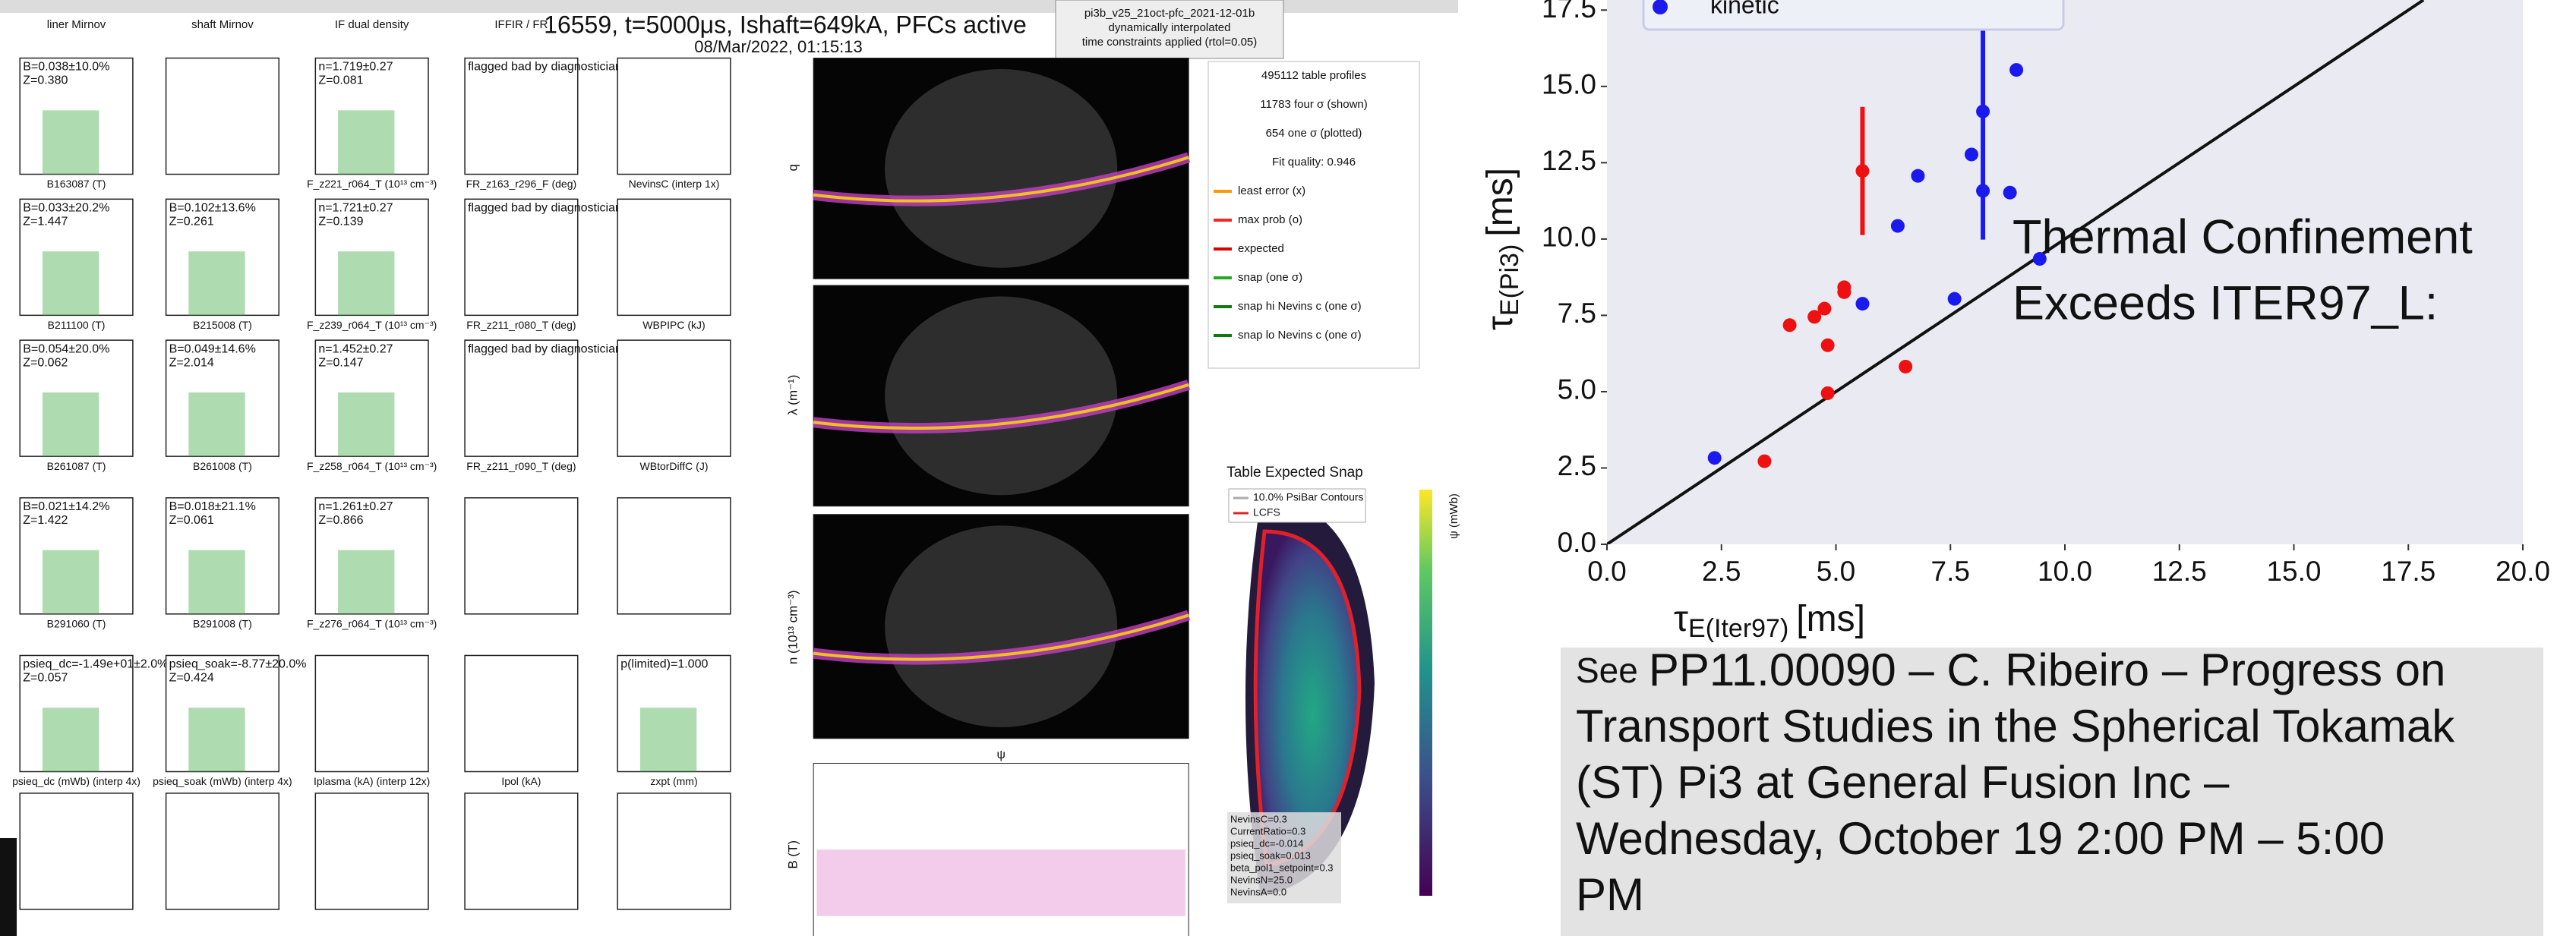  What do you see at coordinates (1297, 505) in the screenshot?
I see `snap-legend-box` at bounding box center [1297, 505].